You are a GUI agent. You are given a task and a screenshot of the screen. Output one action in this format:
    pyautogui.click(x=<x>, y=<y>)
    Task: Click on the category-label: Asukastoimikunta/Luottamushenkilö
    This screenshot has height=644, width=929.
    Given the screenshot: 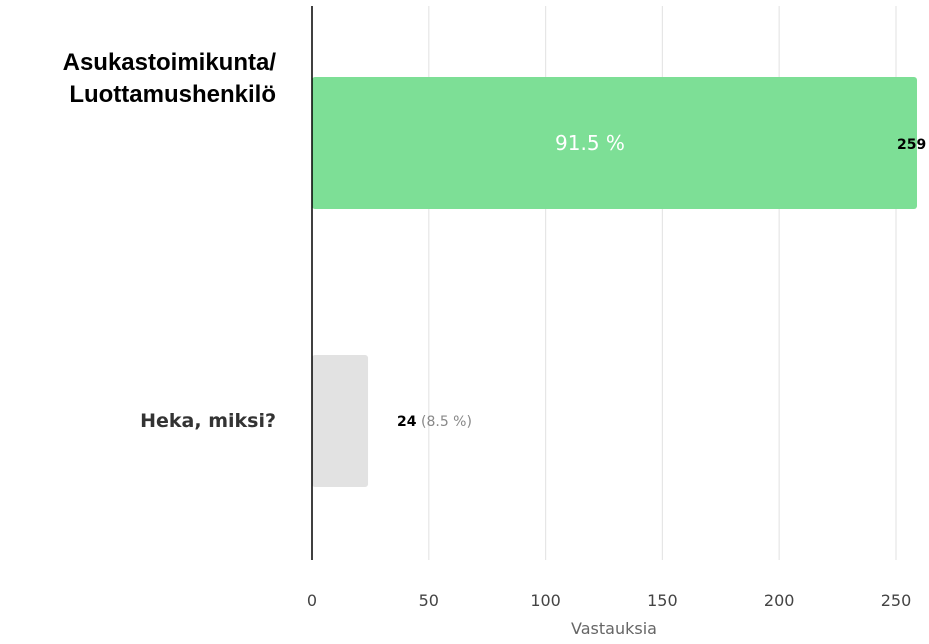 What is the action you would take?
    pyautogui.click(x=170, y=78)
    